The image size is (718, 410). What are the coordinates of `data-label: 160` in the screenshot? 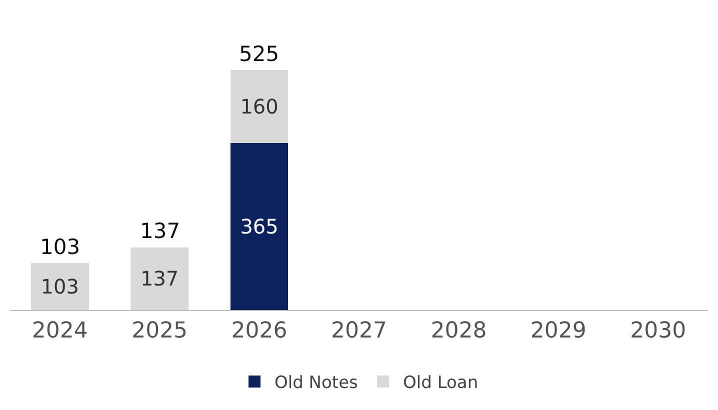 It's located at (259, 106).